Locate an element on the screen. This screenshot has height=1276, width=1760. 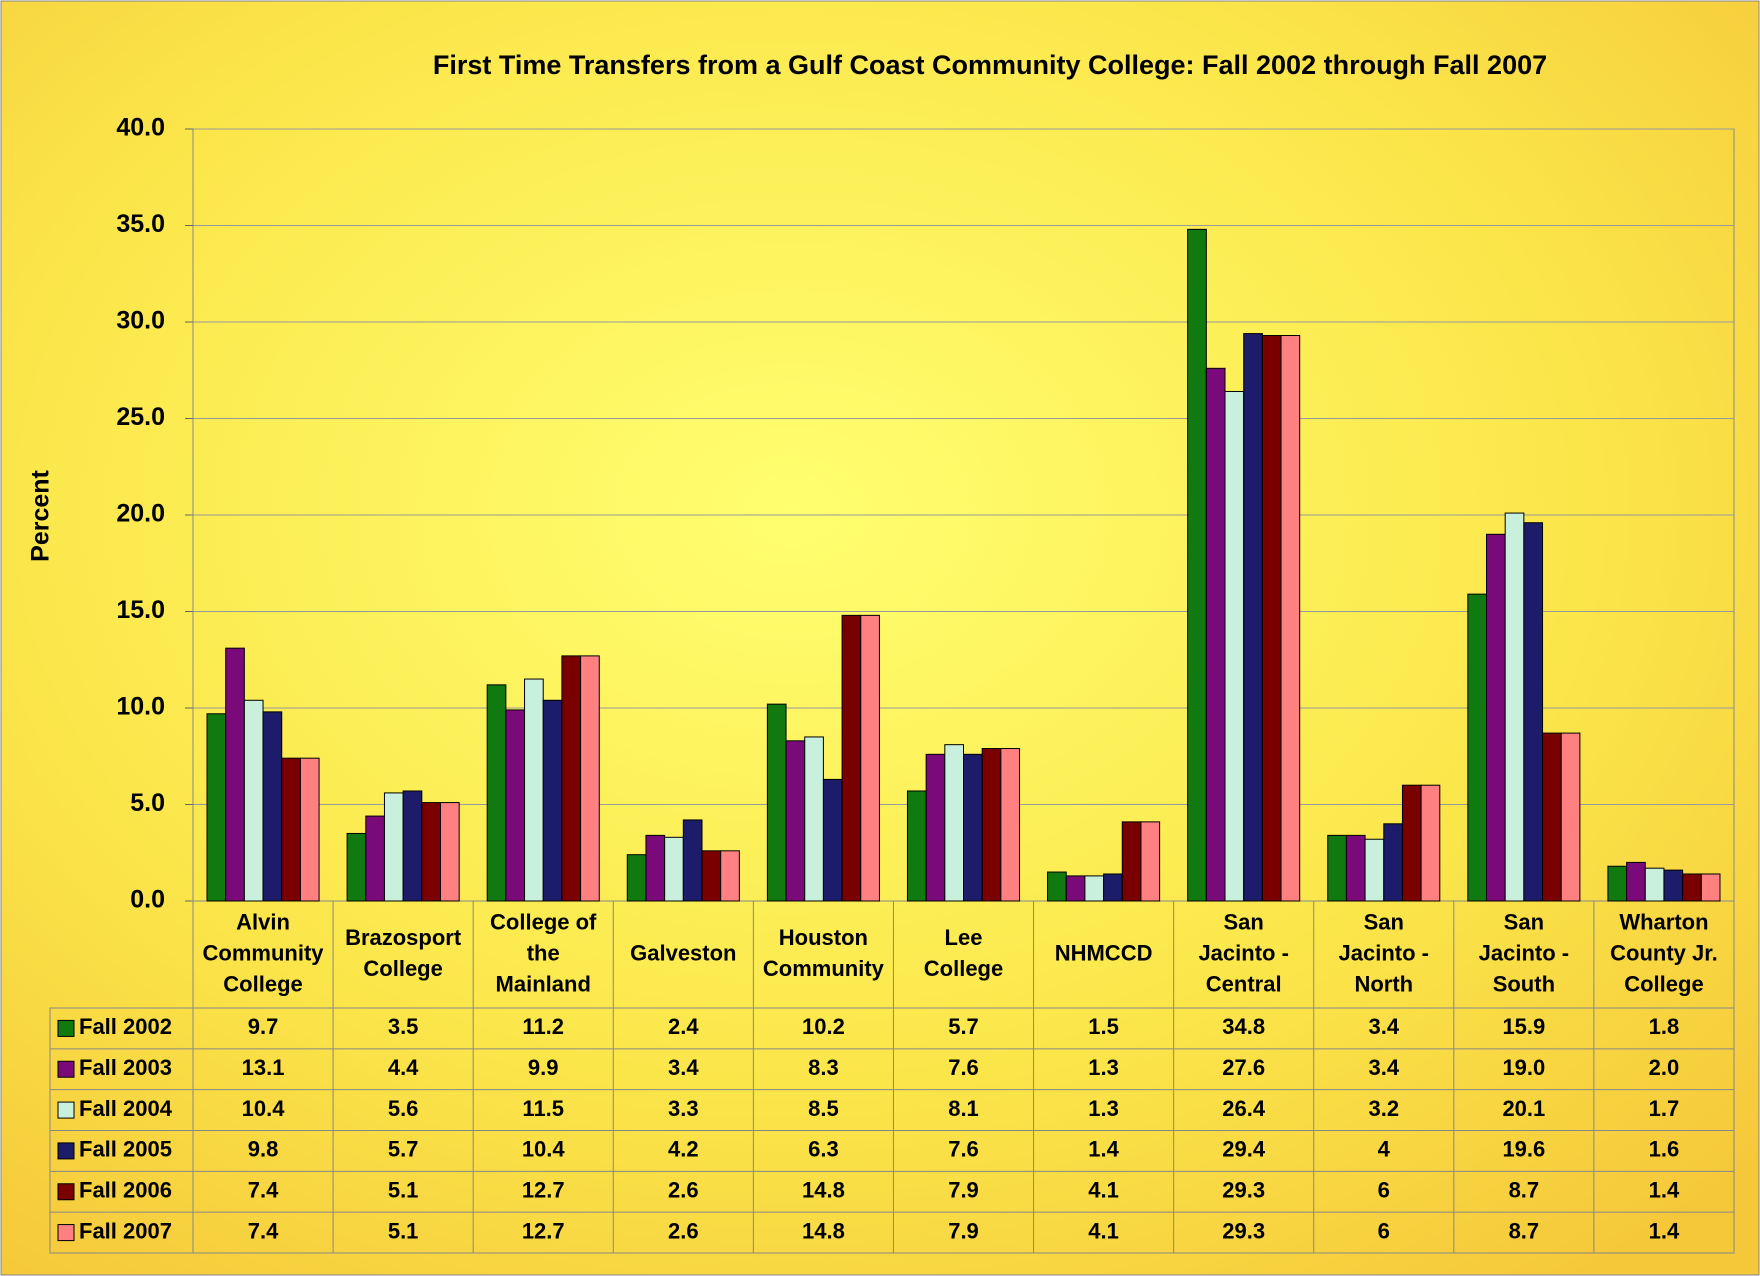
legend-label: Fall 2007 is located at coordinates (125, 1230).